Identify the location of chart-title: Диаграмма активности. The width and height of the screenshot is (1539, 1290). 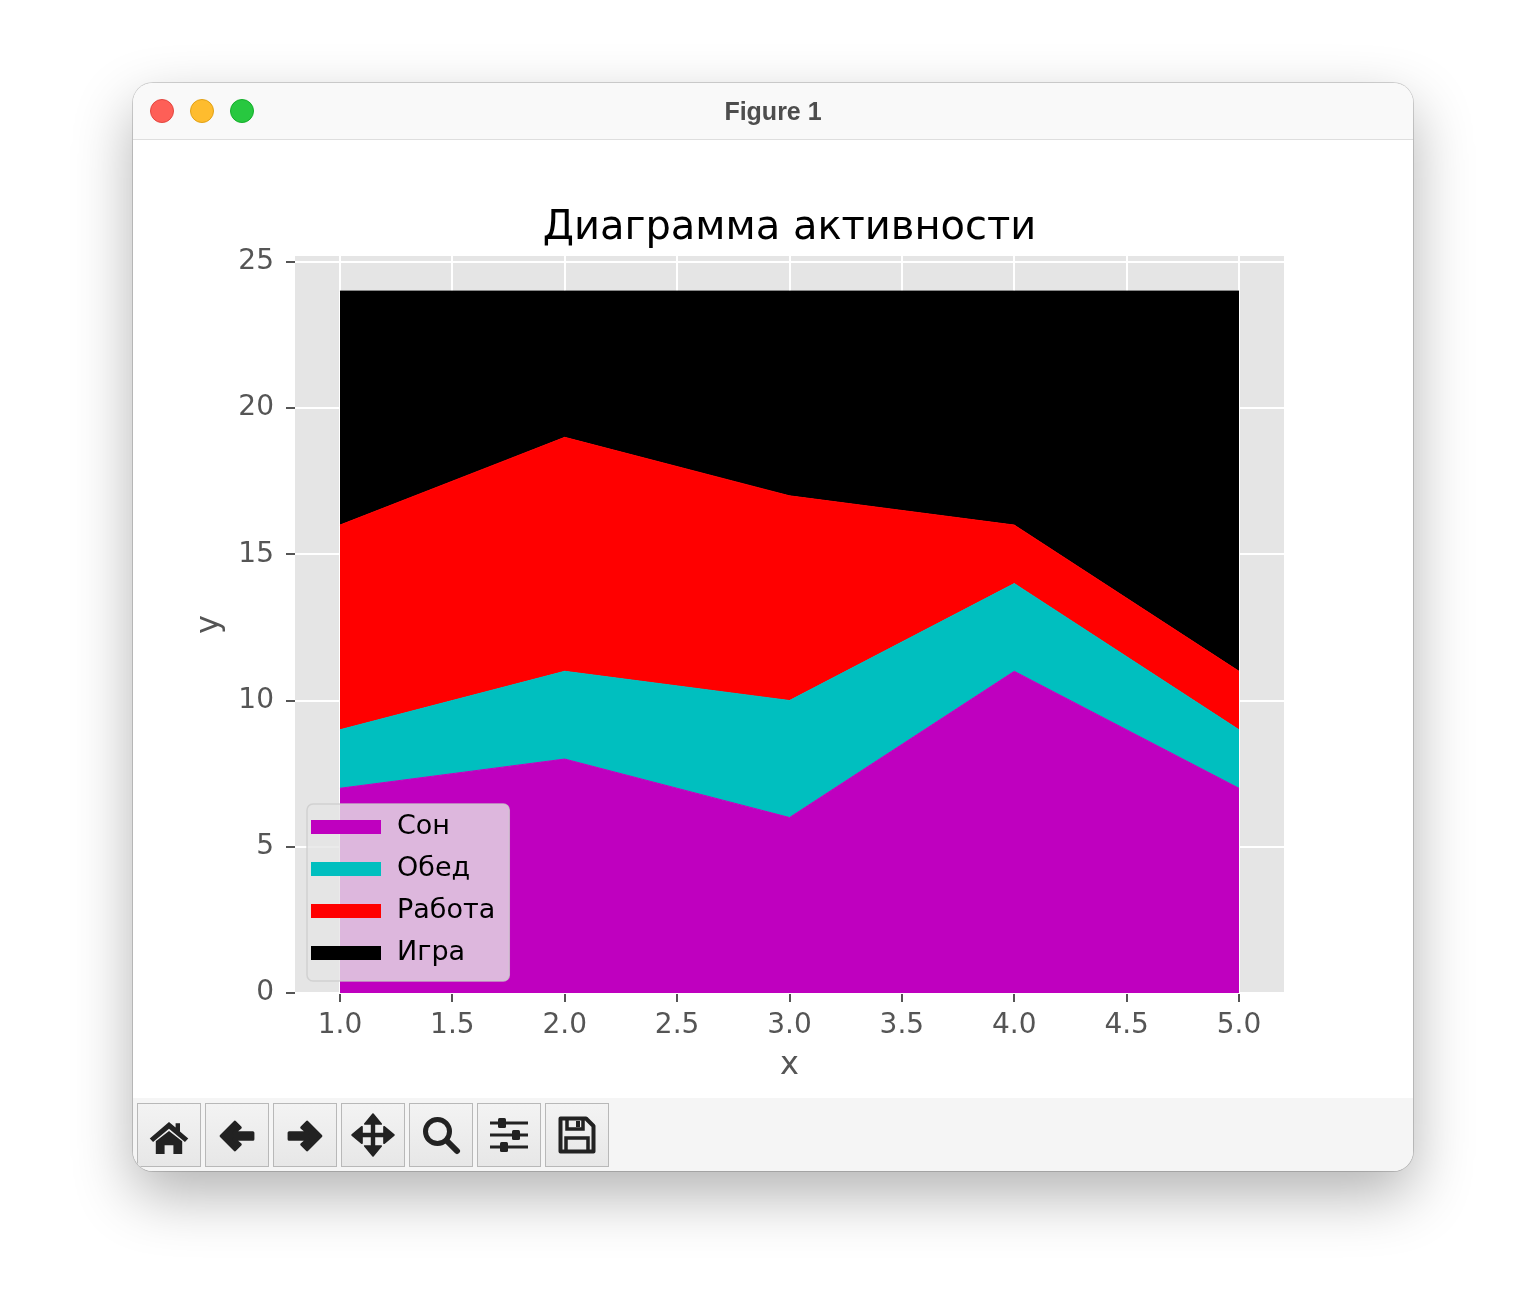
(789, 225).